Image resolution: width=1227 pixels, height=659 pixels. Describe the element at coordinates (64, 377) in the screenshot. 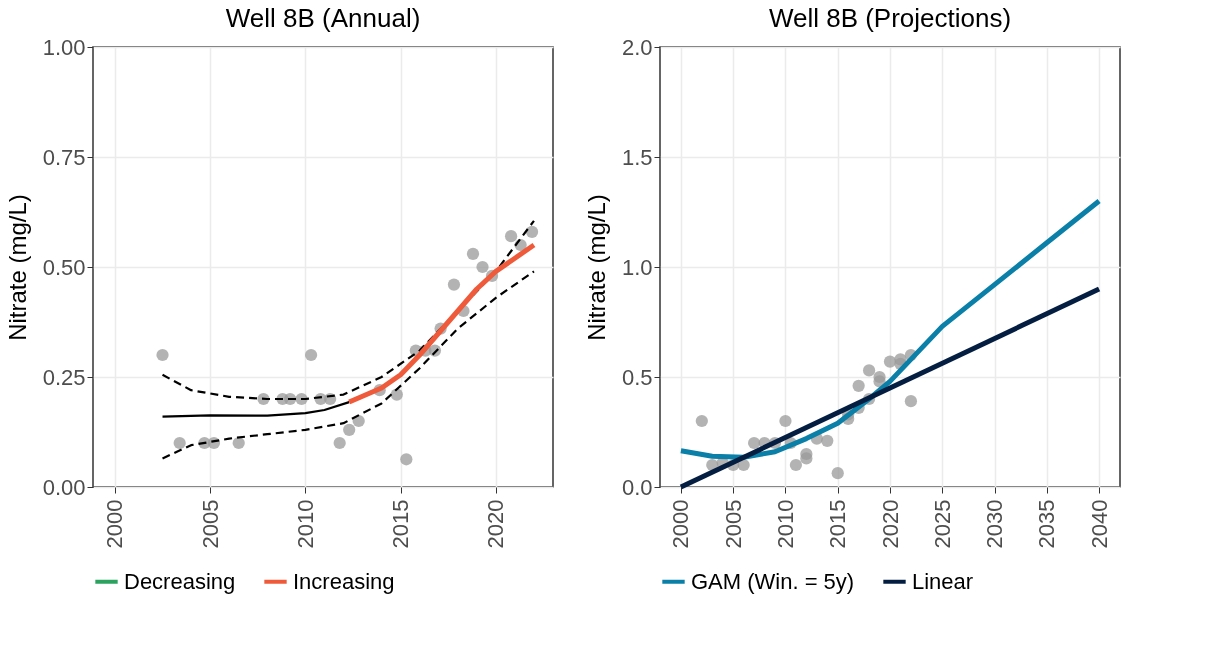

I see `y-tick-label: 0.25` at that location.